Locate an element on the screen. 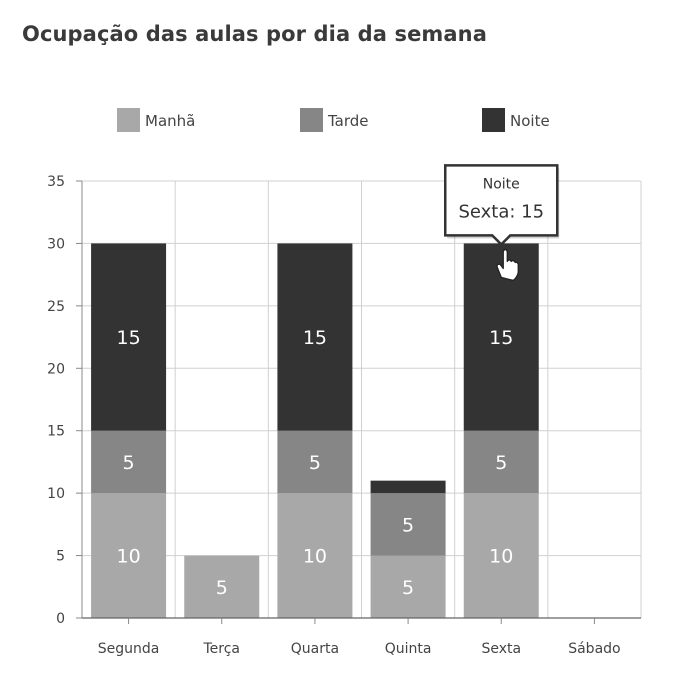  y-tick-label: 20 is located at coordinates (56, 369).